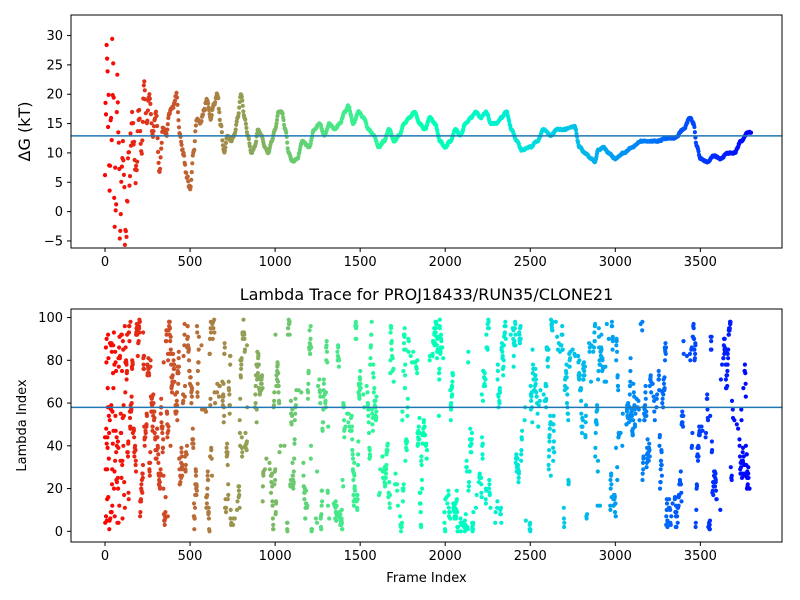  What do you see at coordinates (54, 65) in the screenshot?
I see `delta-g-y-tick-label: 25` at bounding box center [54, 65].